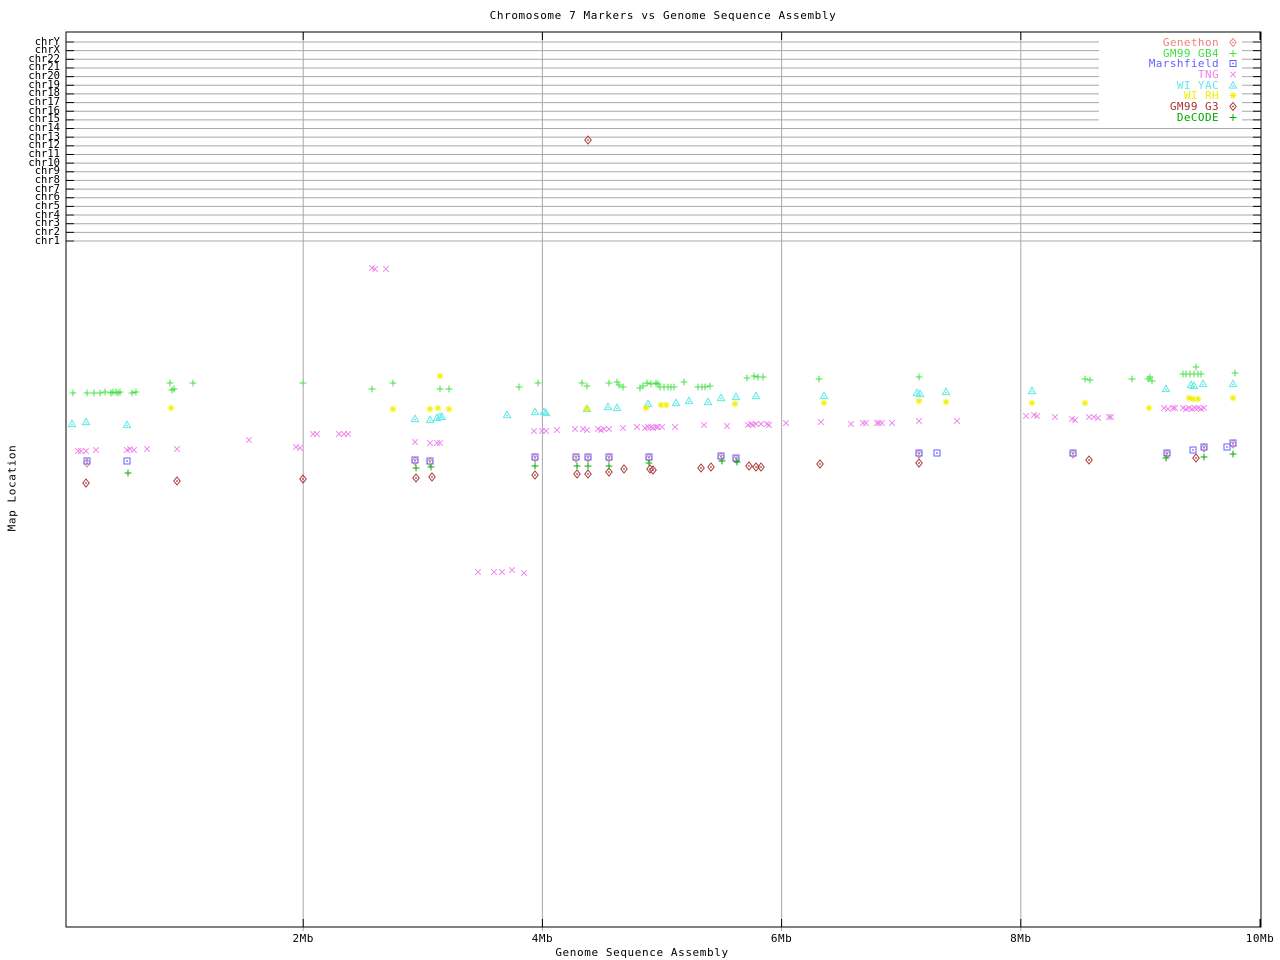  Describe the element at coordinates (1183, 64) in the screenshot. I see `legend-label: Marshfield` at that location.